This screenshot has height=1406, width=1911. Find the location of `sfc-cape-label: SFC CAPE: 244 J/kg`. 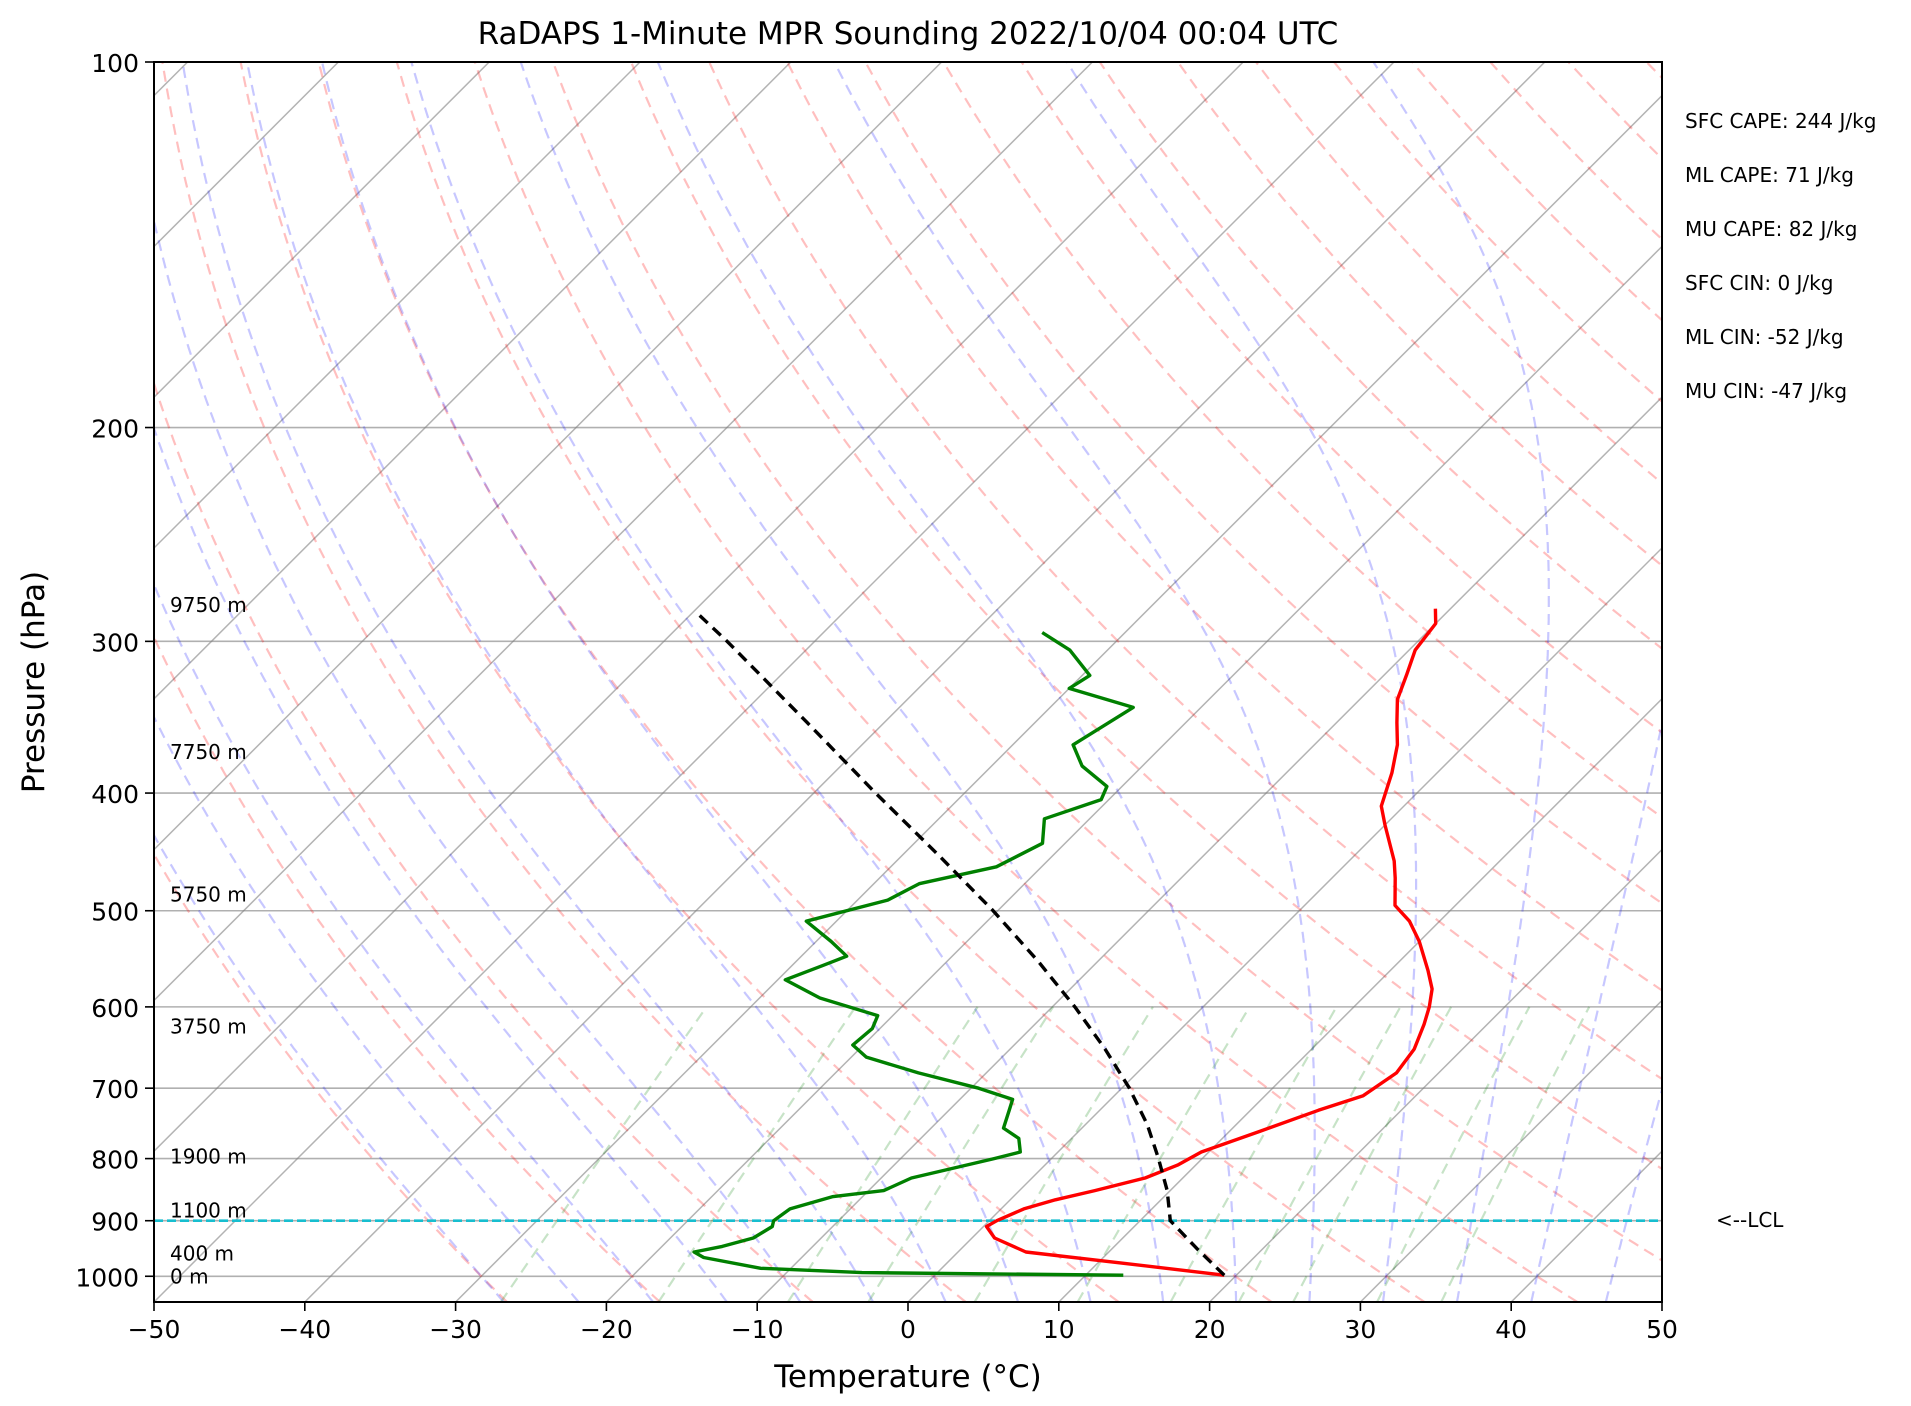

sfc-cape-label: SFC CAPE: 244 J/kg is located at coordinates (1780, 121).